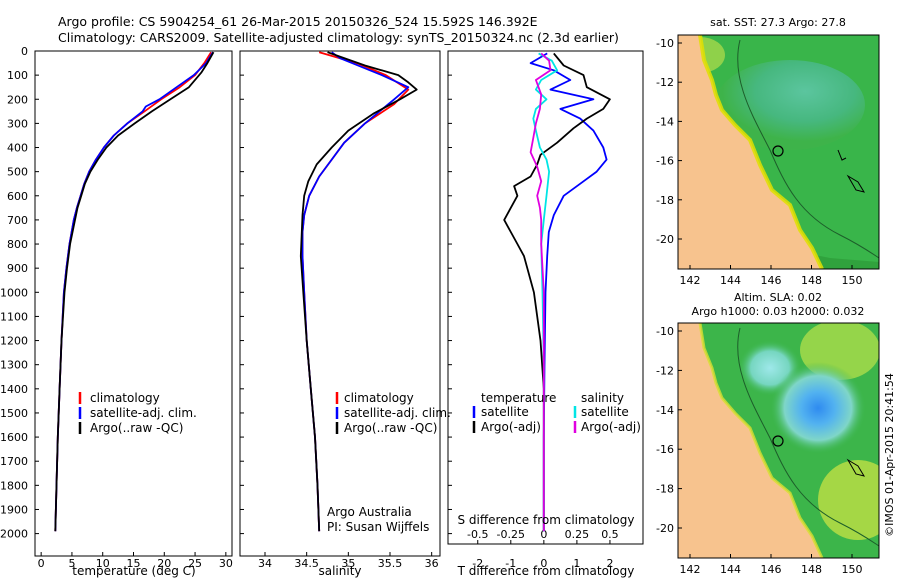  What do you see at coordinates (24, 51) in the screenshot?
I see `depth-tick-label: 0` at bounding box center [24, 51].